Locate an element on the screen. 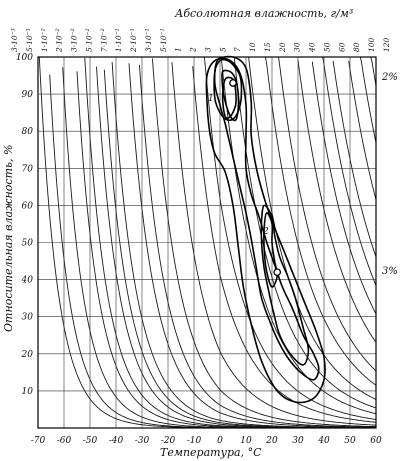 This screenshot has height=461, width=400. absolute-humidity-tick-label: 5·10⁻³ is located at coordinates (29, 40).